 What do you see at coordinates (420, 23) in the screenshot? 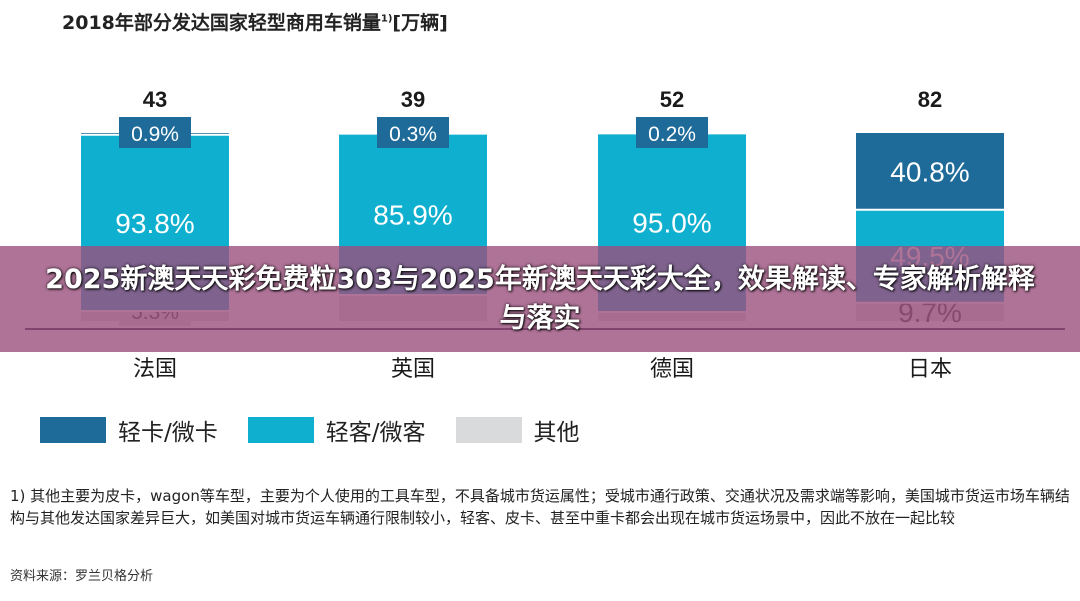
I see `chart-title-unit: [万辆]` at bounding box center [420, 23].